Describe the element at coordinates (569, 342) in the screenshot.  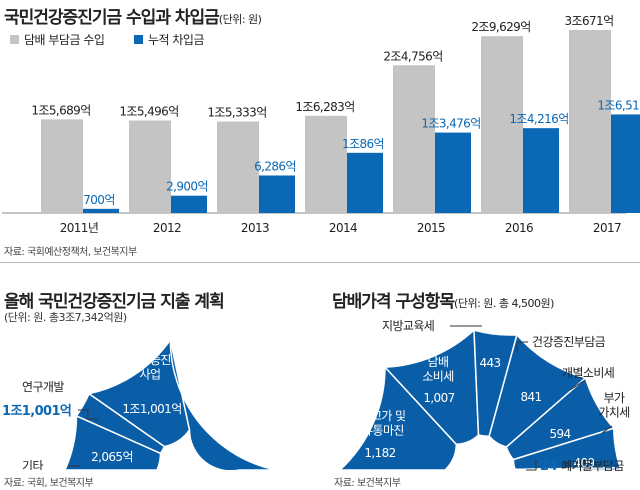
I see `slice-label: 건강증진부담금` at that location.